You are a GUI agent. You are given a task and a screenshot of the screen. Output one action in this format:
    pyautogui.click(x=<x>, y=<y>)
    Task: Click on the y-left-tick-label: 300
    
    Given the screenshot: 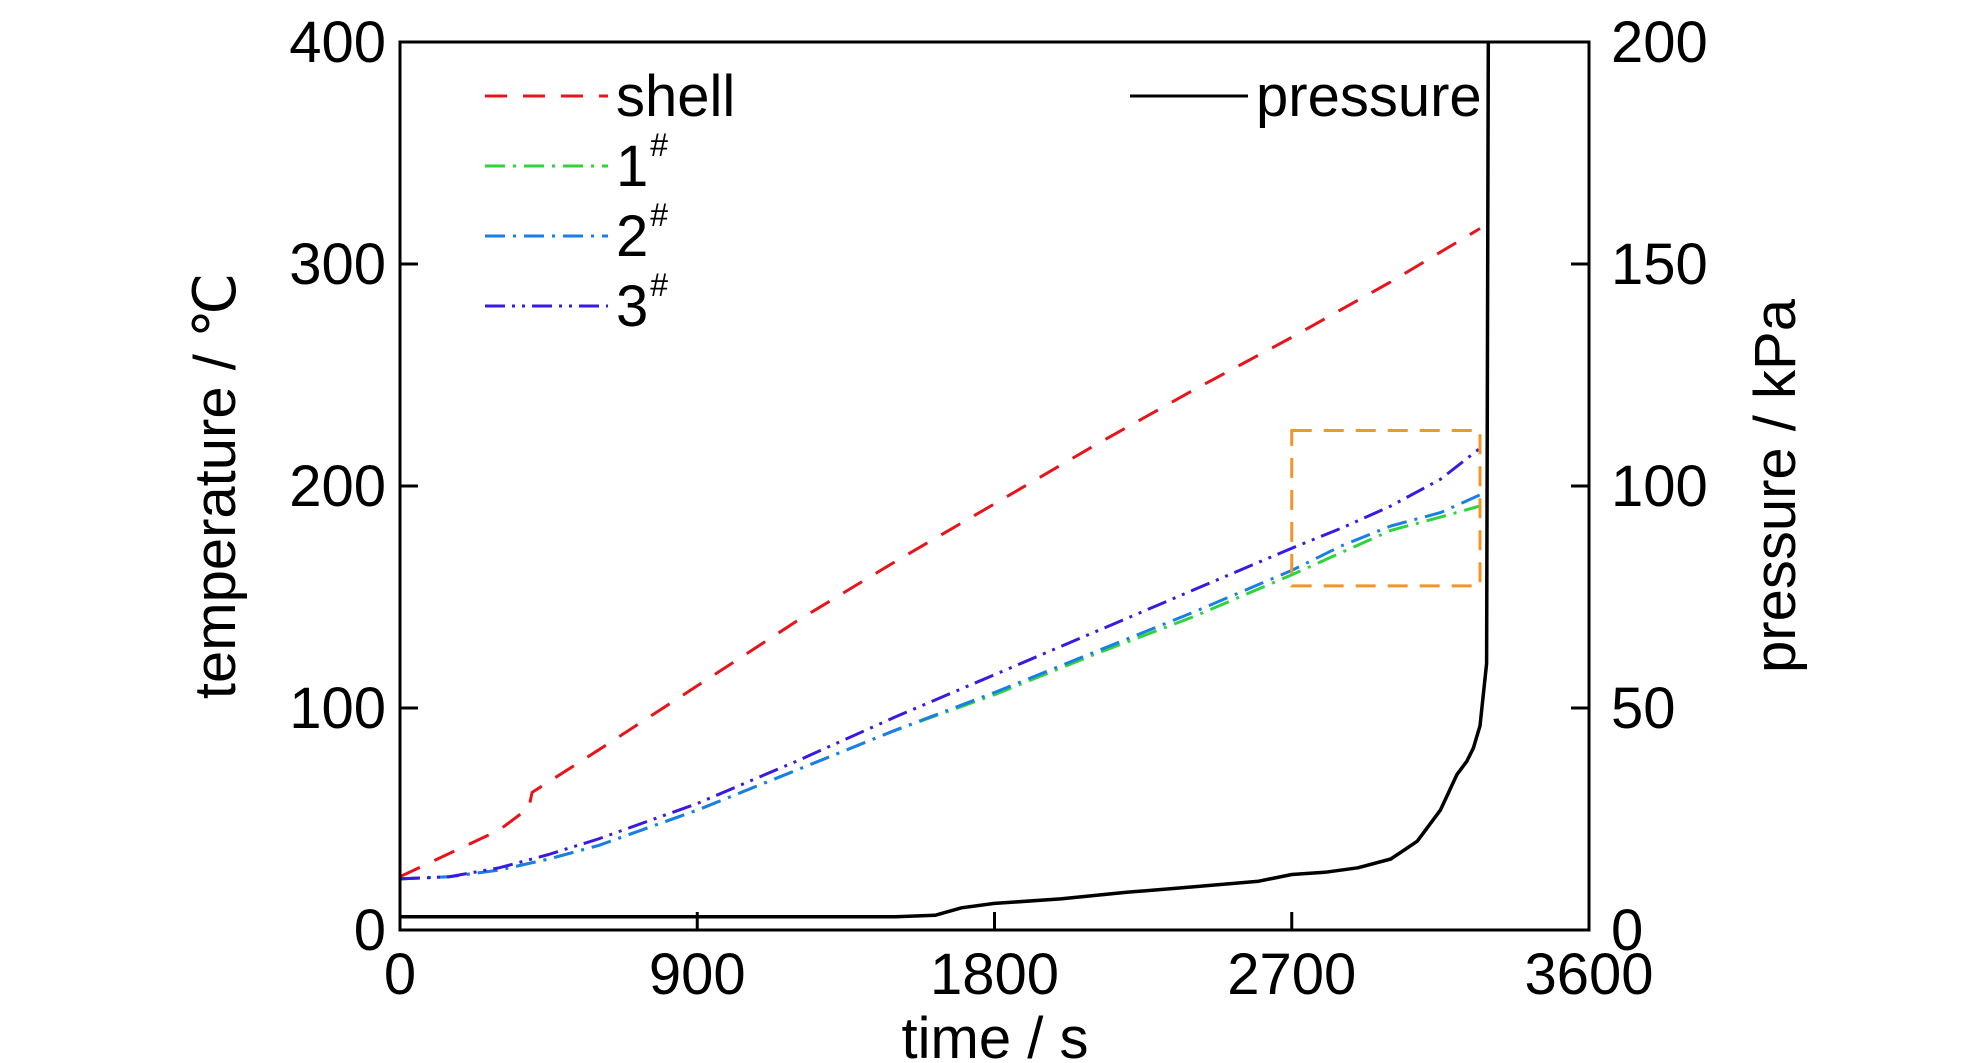 What is the action you would take?
    pyautogui.click(x=337, y=264)
    